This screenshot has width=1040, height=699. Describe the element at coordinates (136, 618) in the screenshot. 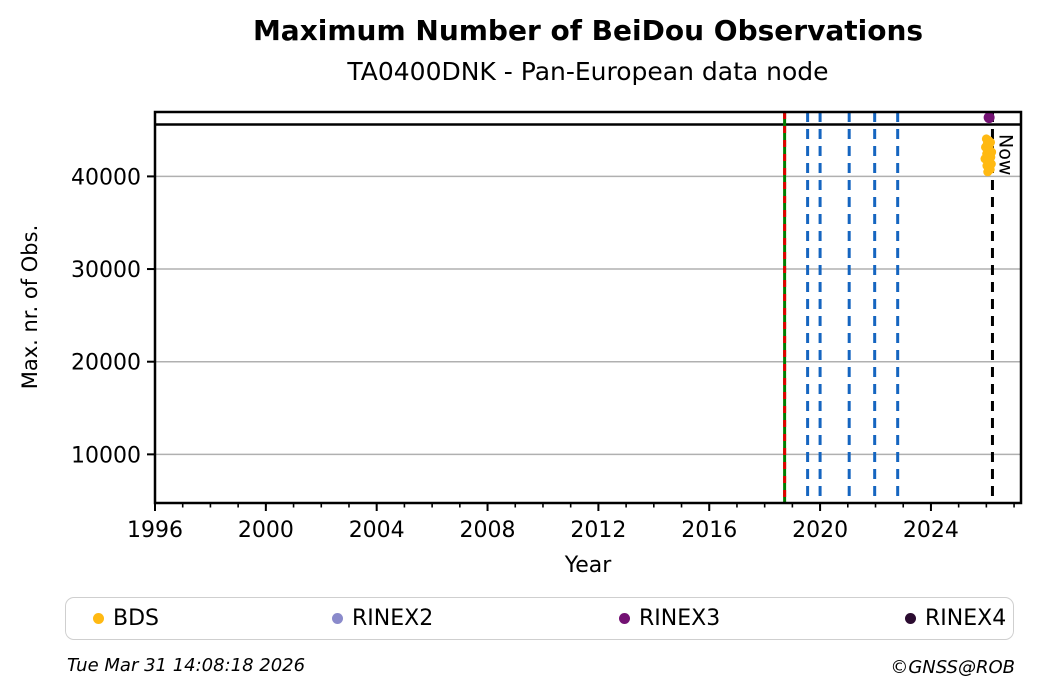

I see `legend-label-bds: BDS` at that location.